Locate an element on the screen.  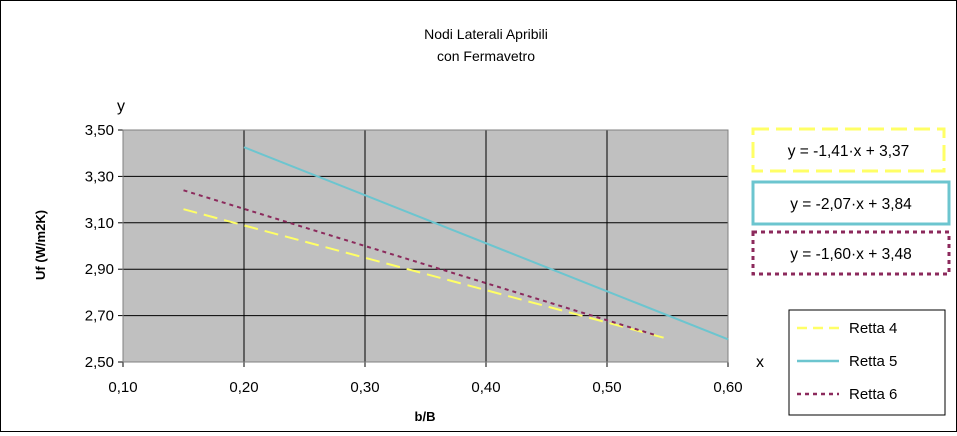
y-tick-label: 2,90 is located at coordinates (99, 269).